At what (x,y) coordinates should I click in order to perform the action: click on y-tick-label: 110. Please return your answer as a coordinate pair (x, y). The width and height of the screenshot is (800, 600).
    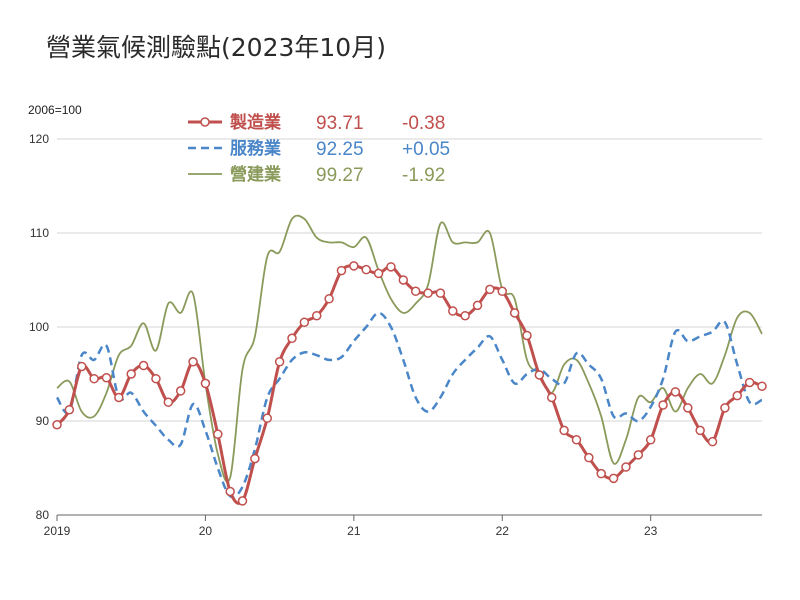
    Looking at the image, I should click on (39, 233).